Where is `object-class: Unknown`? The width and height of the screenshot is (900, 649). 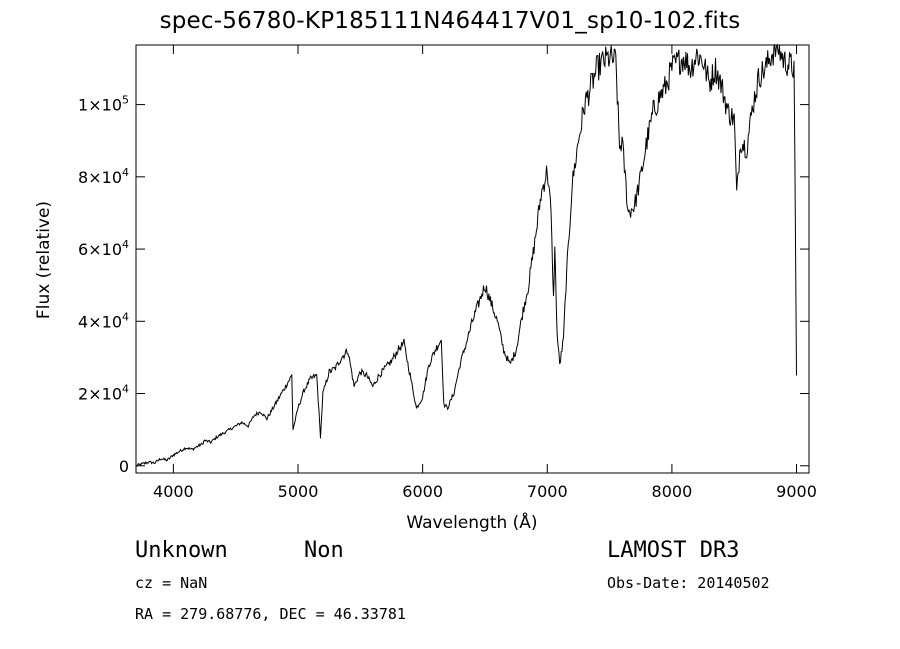
object-class: Unknown is located at coordinates (181, 550).